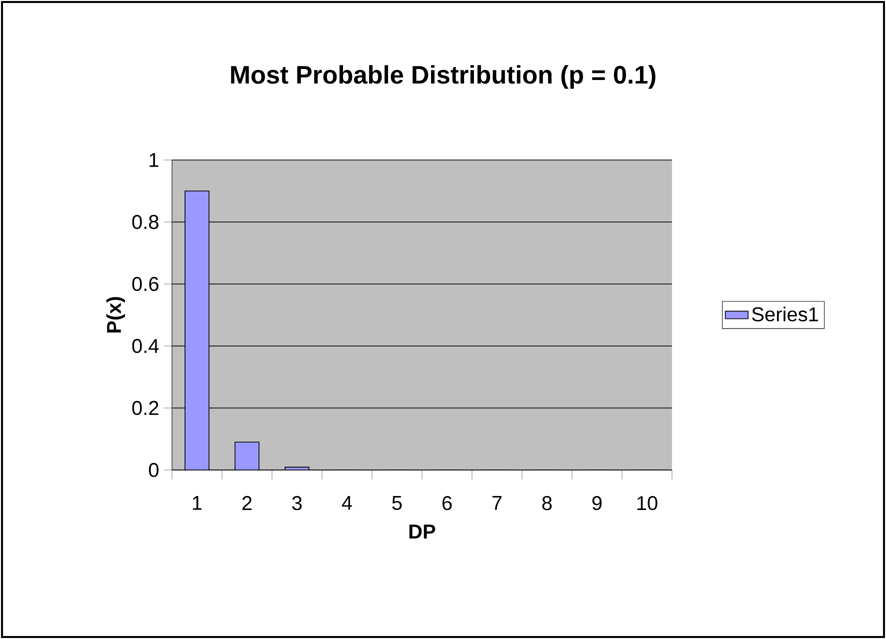  What do you see at coordinates (145, 284) in the screenshot?
I see `y-tick-label: 0.6` at bounding box center [145, 284].